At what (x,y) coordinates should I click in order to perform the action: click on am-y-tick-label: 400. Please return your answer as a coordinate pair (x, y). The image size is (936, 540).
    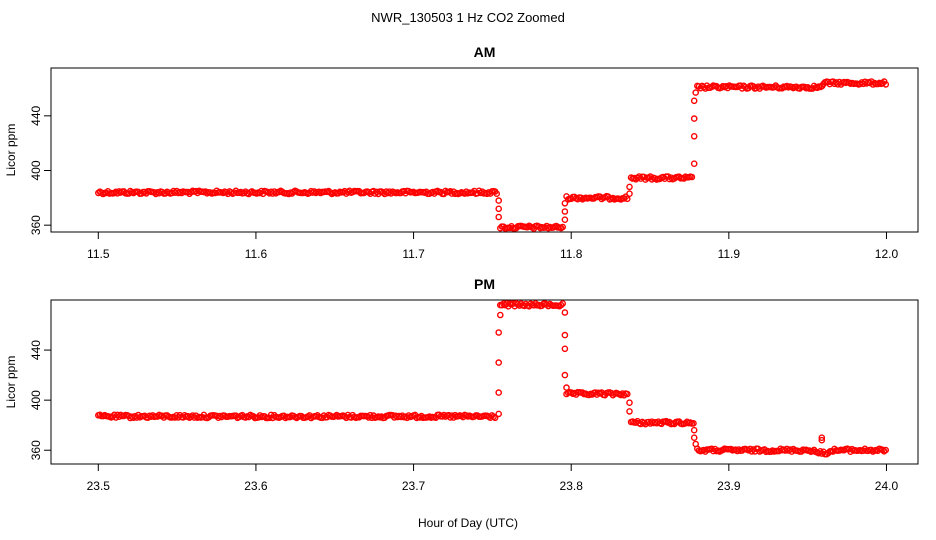
    Looking at the image, I should click on (36, 170).